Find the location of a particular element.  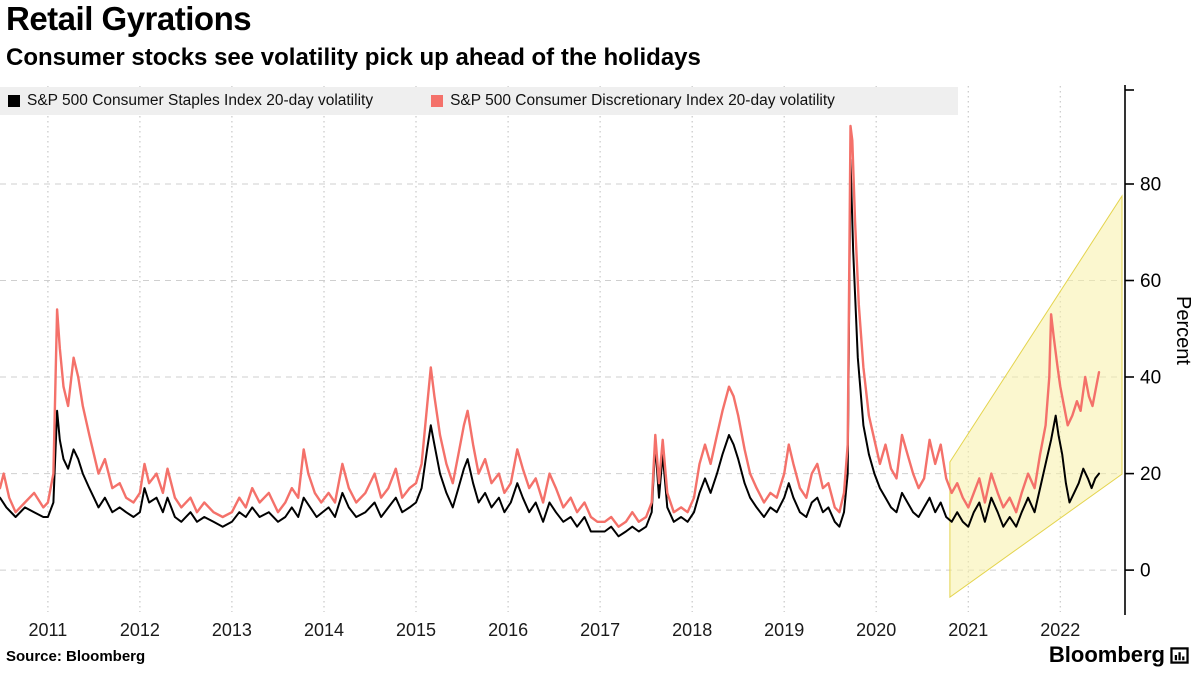

x-tick-label: 2016 is located at coordinates (508, 630).